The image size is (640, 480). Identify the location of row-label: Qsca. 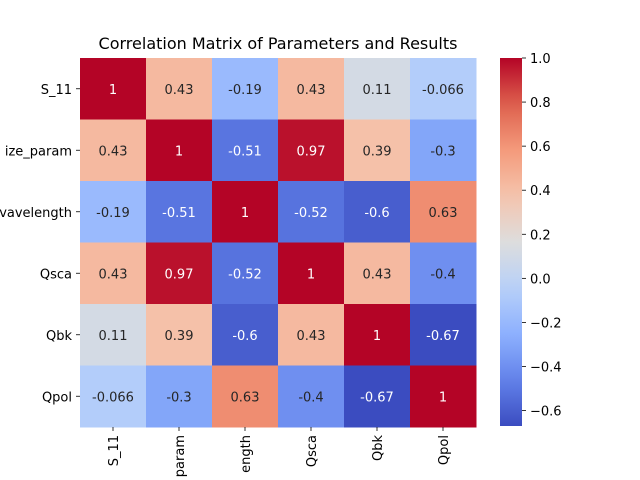
(56, 274).